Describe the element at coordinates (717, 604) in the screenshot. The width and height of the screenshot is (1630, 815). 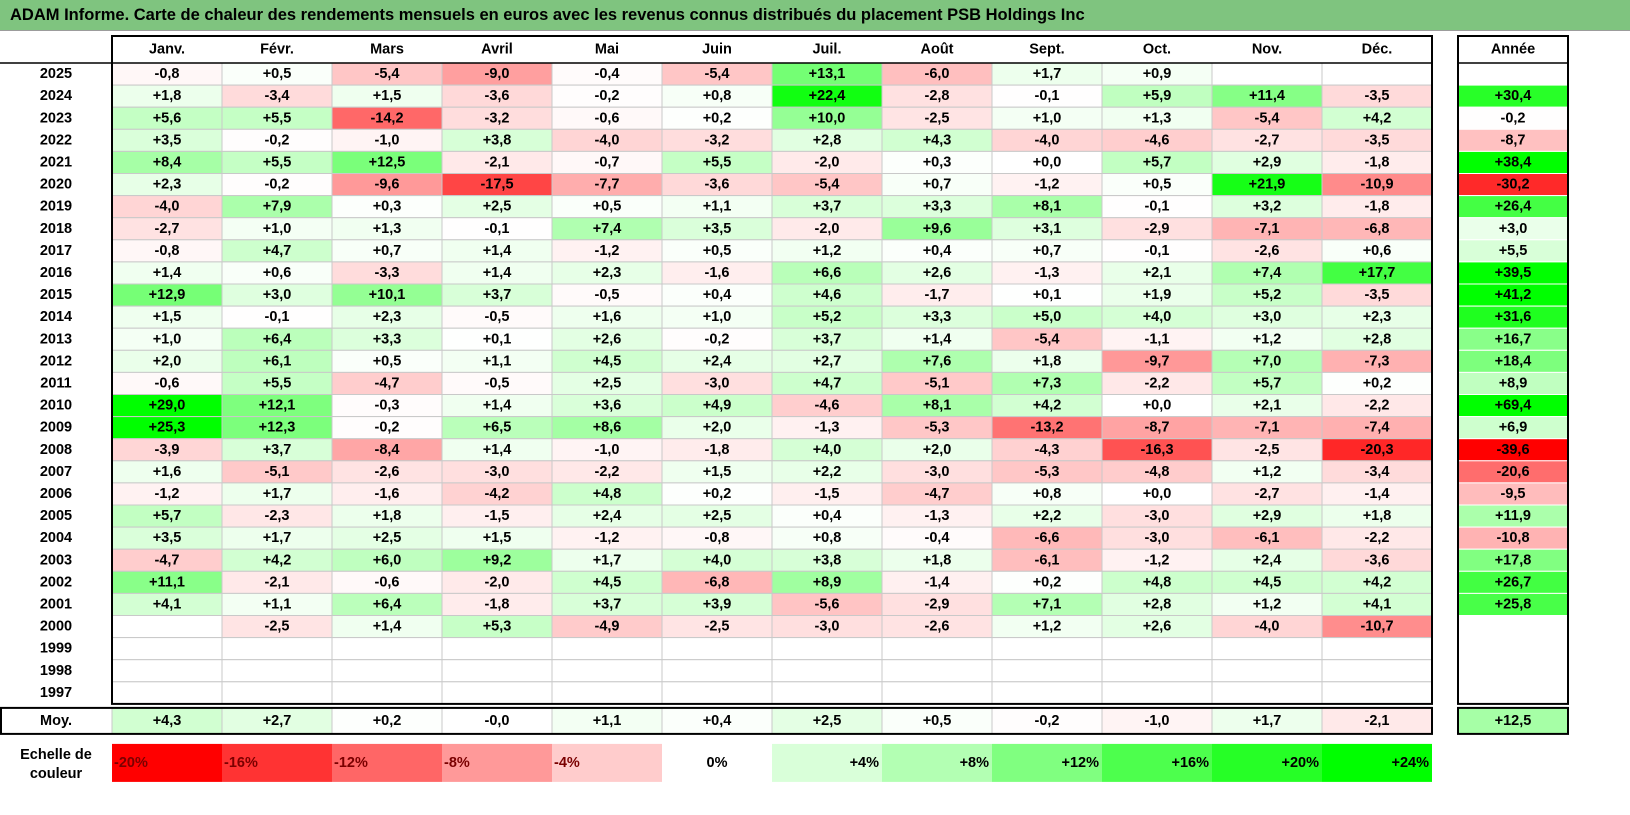
I see `cell-value: +3,9` at that location.